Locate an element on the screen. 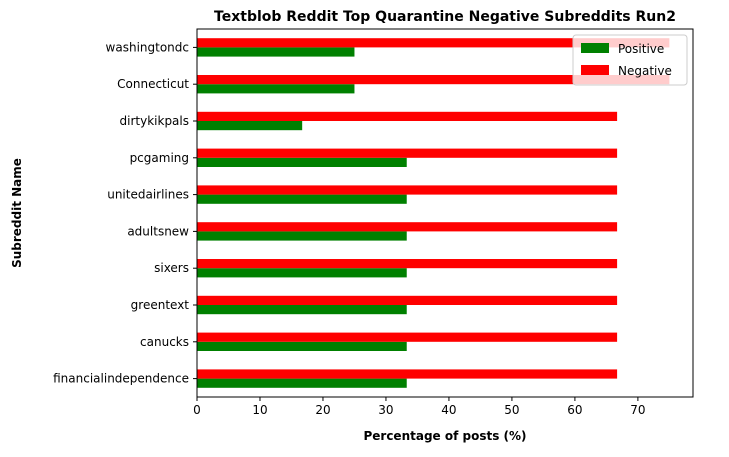  x-tick-label: 40 is located at coordinates (448, 410).